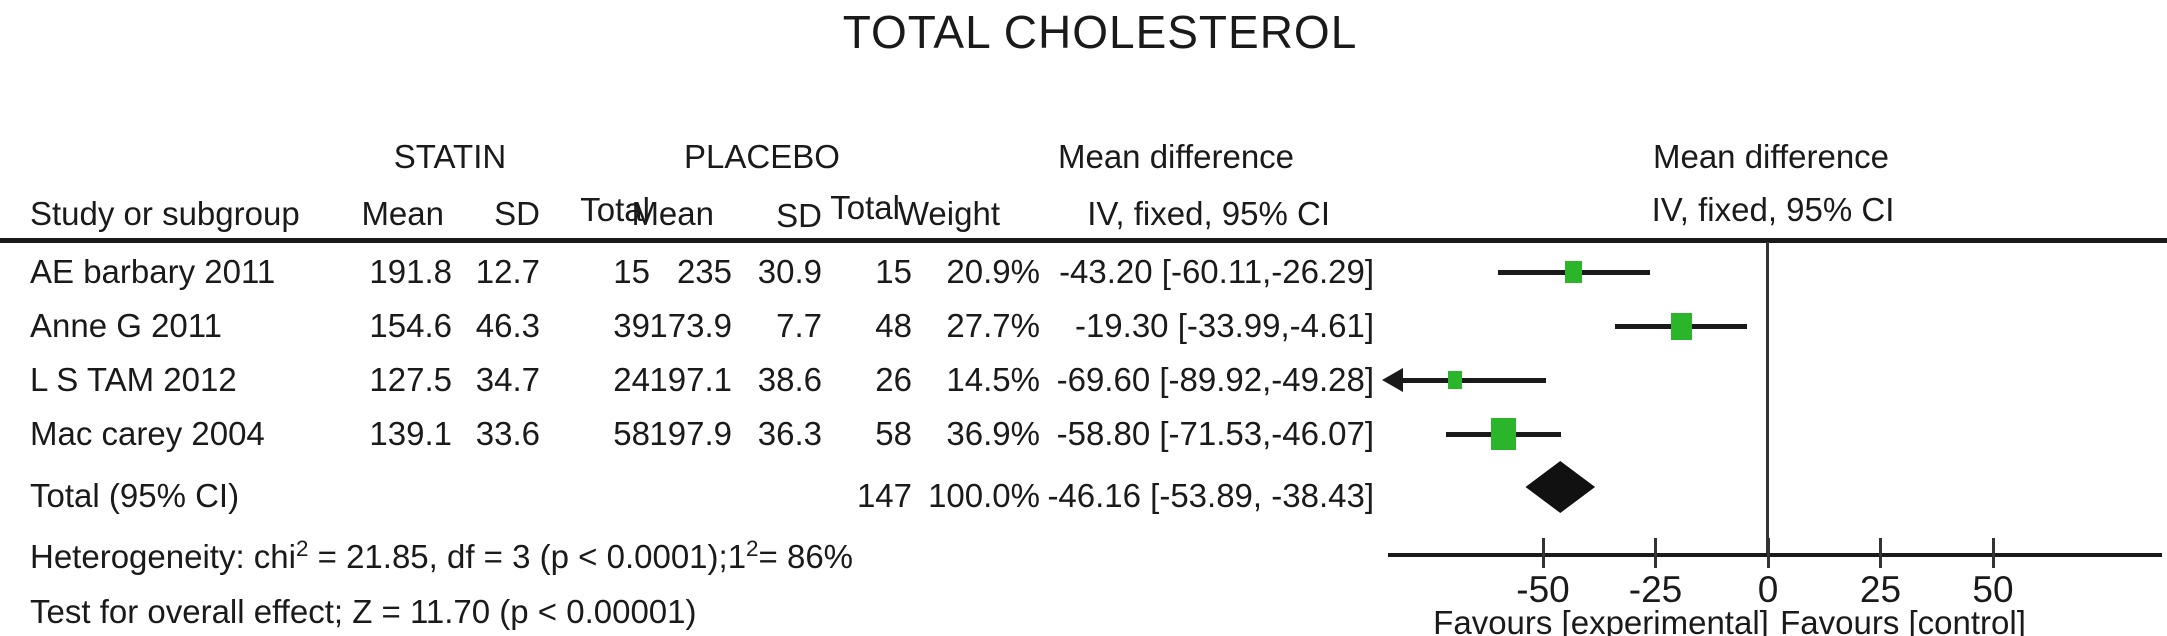 The image size is (2167, 636). I want to click on study-cell-mean1: 127.5, so click(410, 379).